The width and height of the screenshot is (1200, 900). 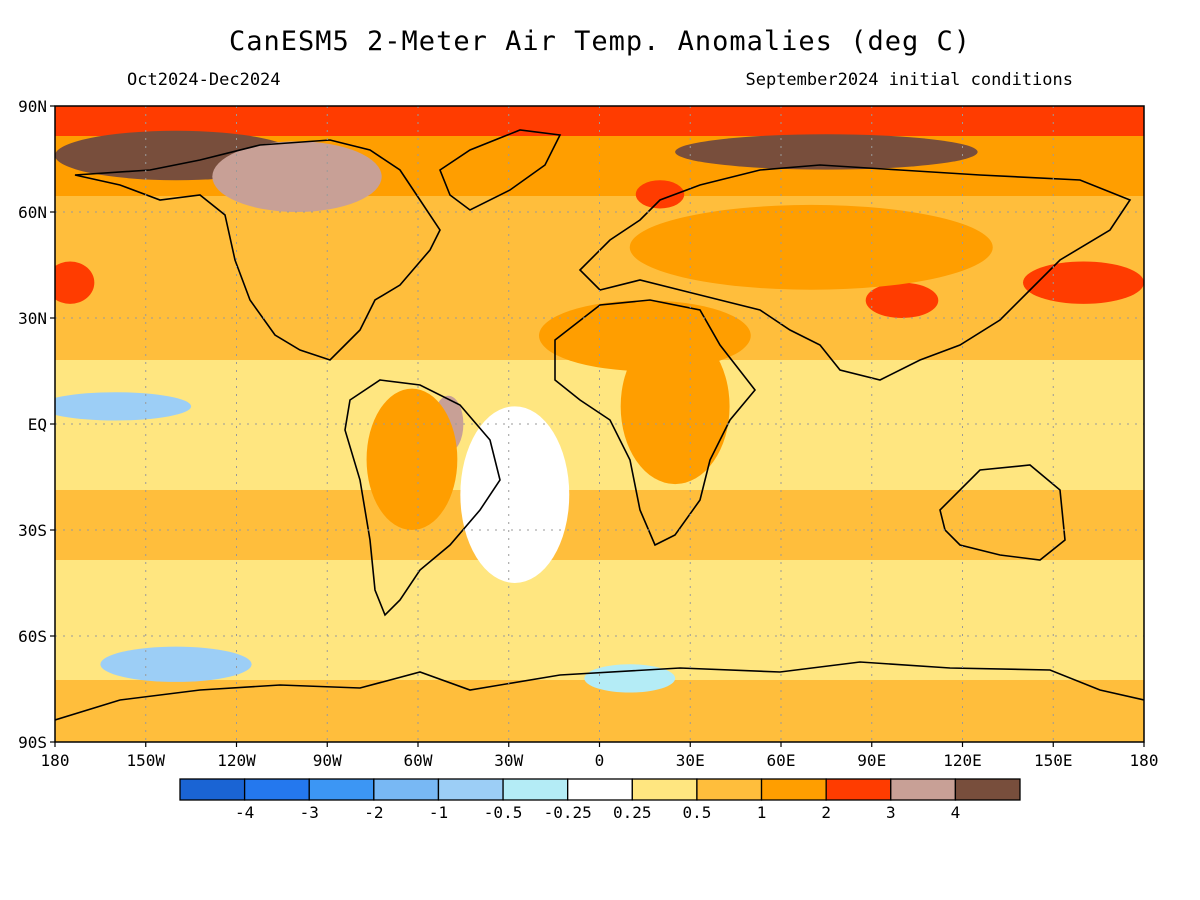 What do you see at coordinates (32, 106) in the screenshot?
I see `lat-tick-label: 90N` at bounding box center [32, 106].